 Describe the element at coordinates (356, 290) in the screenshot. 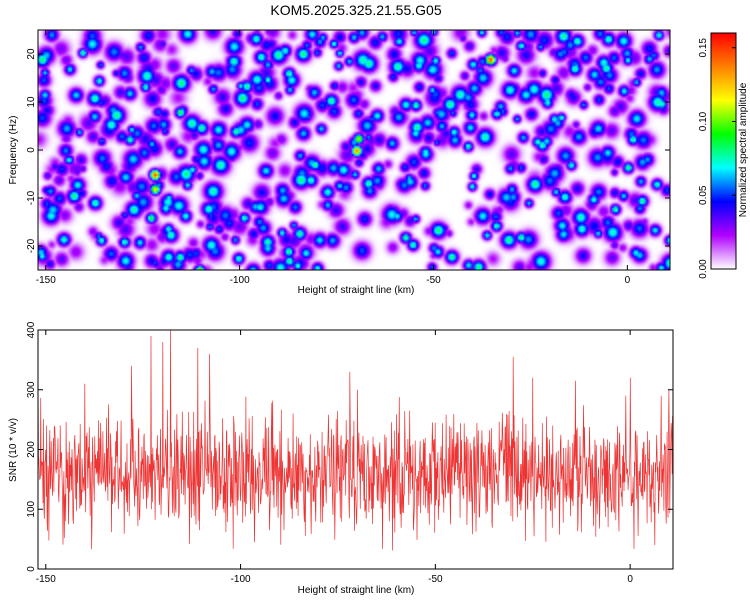

I see `heatmap-x-axis-label: Height of straight line (km)` at that location.